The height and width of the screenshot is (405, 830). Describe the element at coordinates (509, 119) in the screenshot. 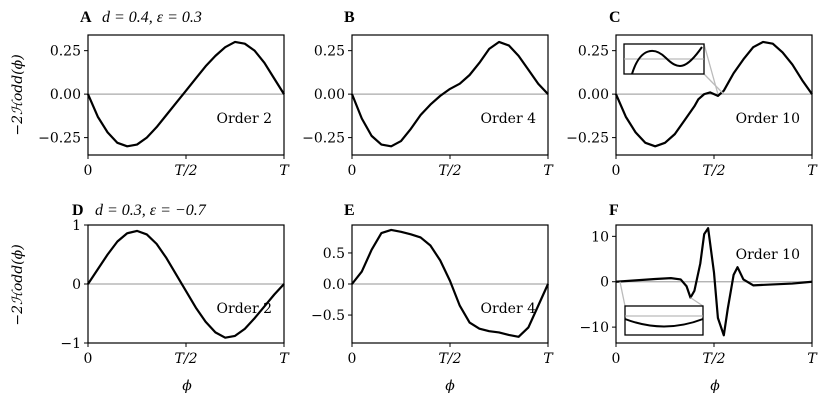

I see `order-label-b: Order 4` at that location.